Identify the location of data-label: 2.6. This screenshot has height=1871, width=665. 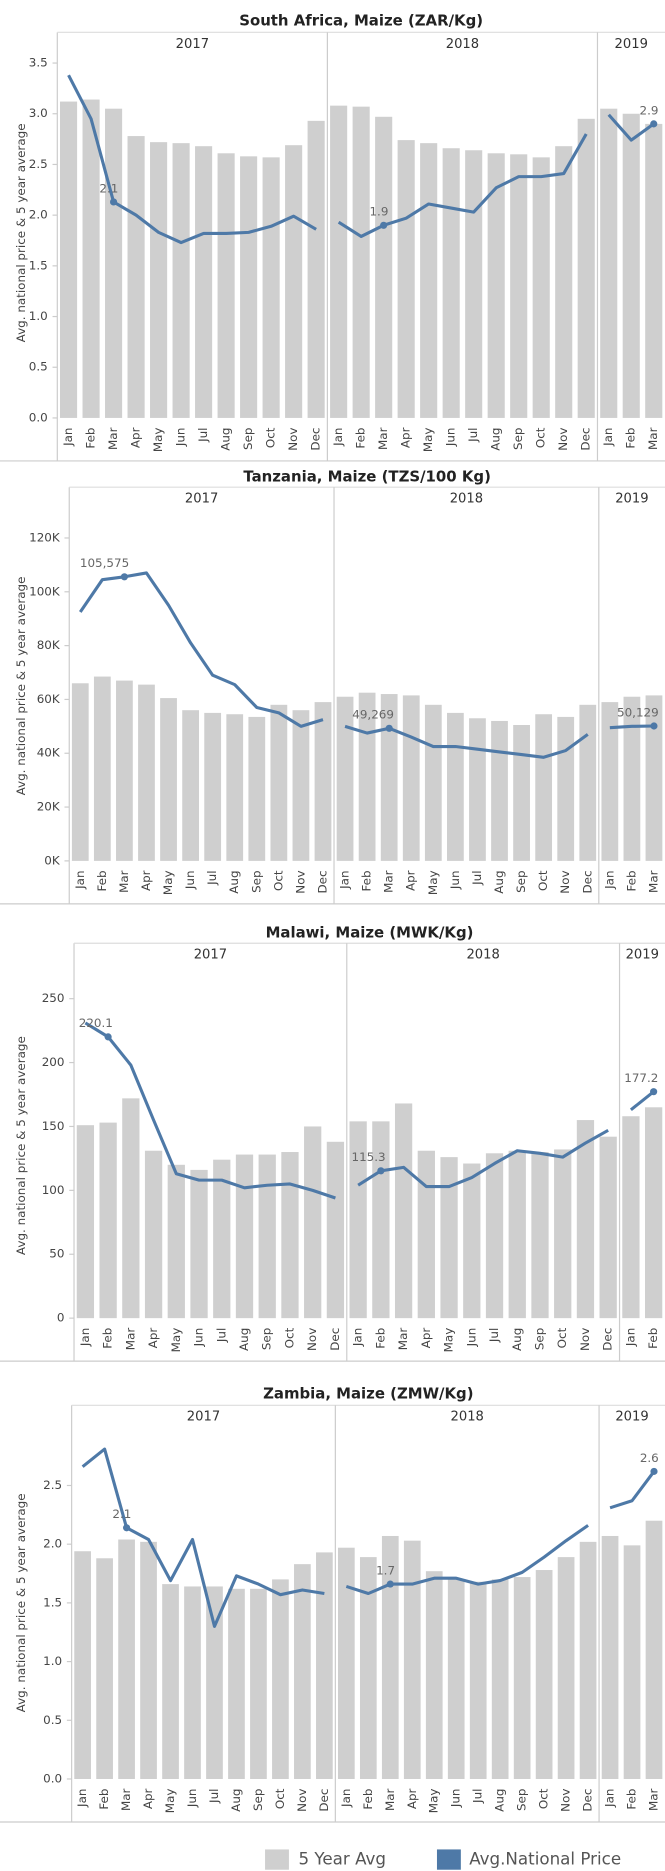
(649, 1458).